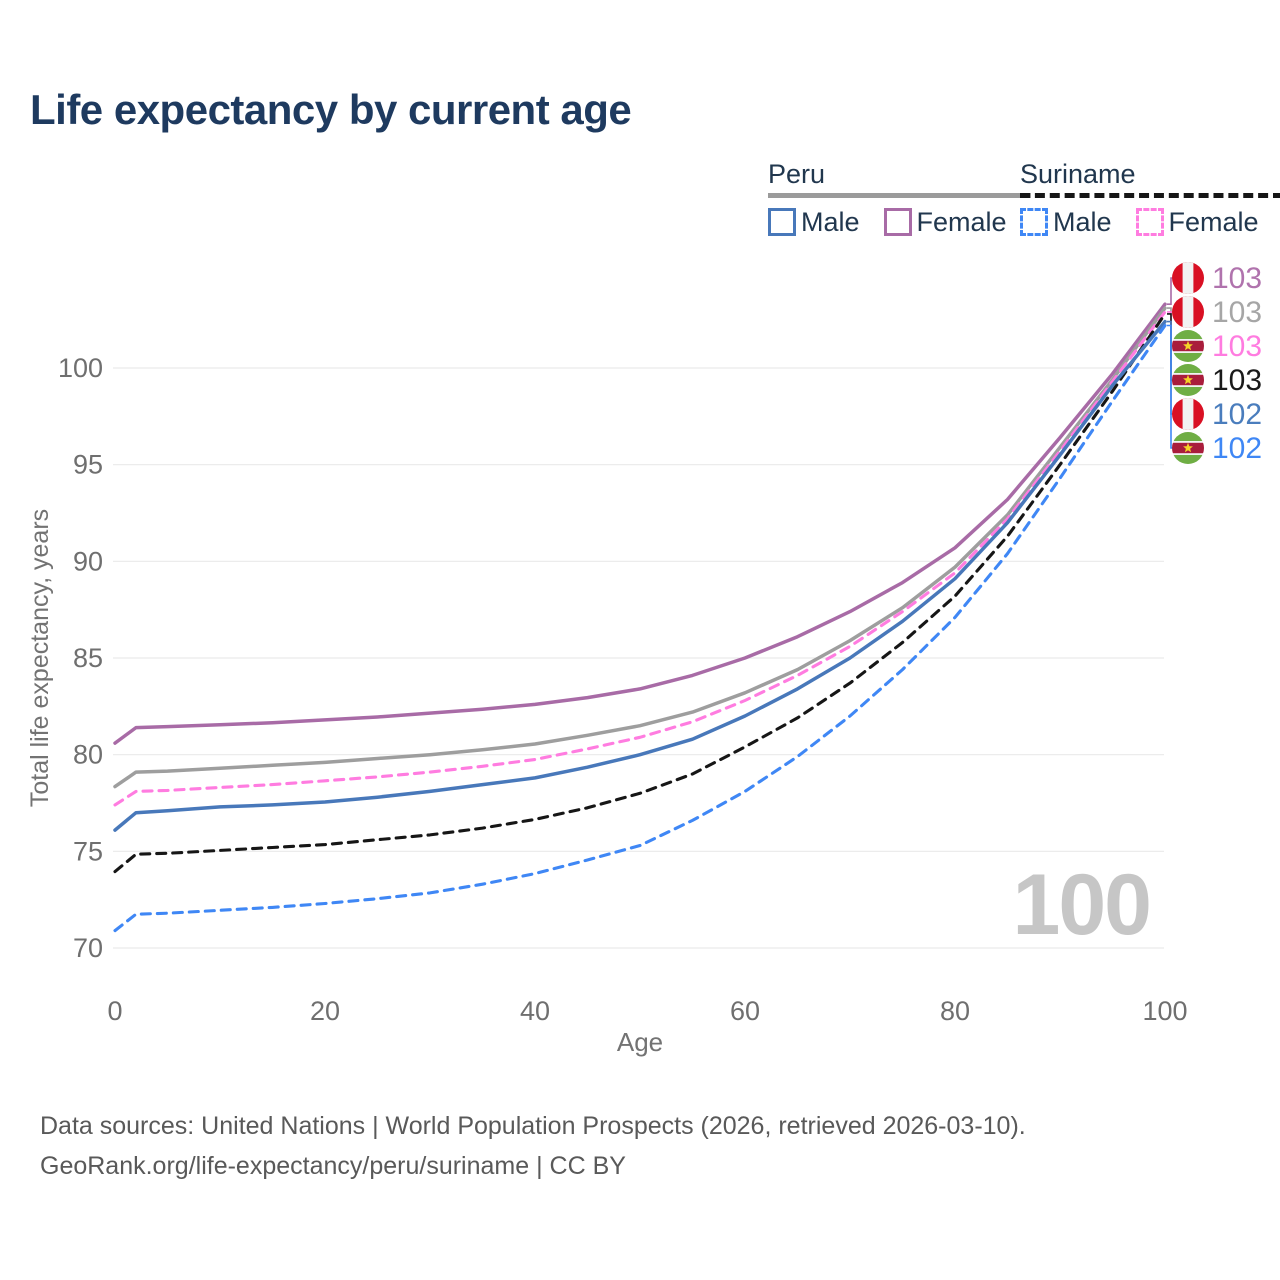  I want to click on peru-line-style-sample, so click(899, 195).